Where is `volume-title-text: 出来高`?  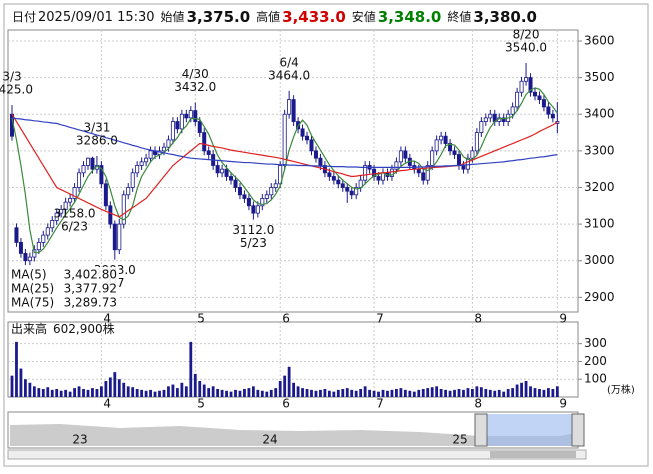 volume-title-text: 出来高 is located at coordinates (29, 328).